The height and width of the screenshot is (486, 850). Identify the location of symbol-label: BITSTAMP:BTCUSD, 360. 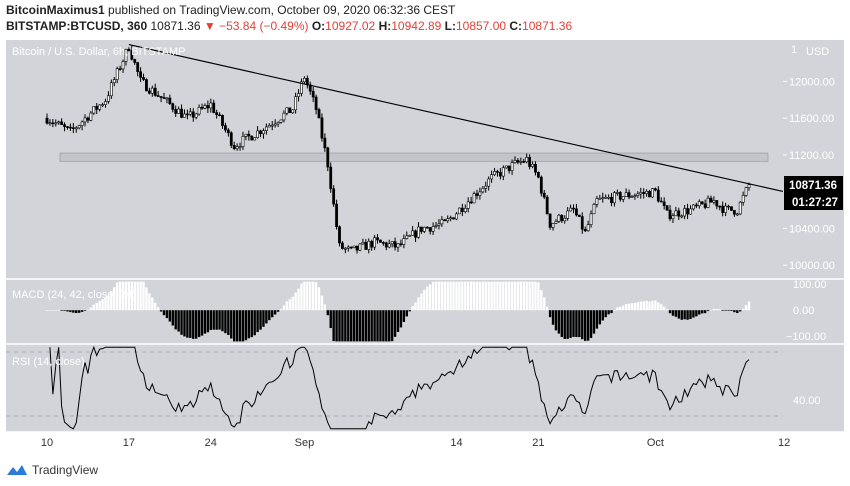
(77, 26).